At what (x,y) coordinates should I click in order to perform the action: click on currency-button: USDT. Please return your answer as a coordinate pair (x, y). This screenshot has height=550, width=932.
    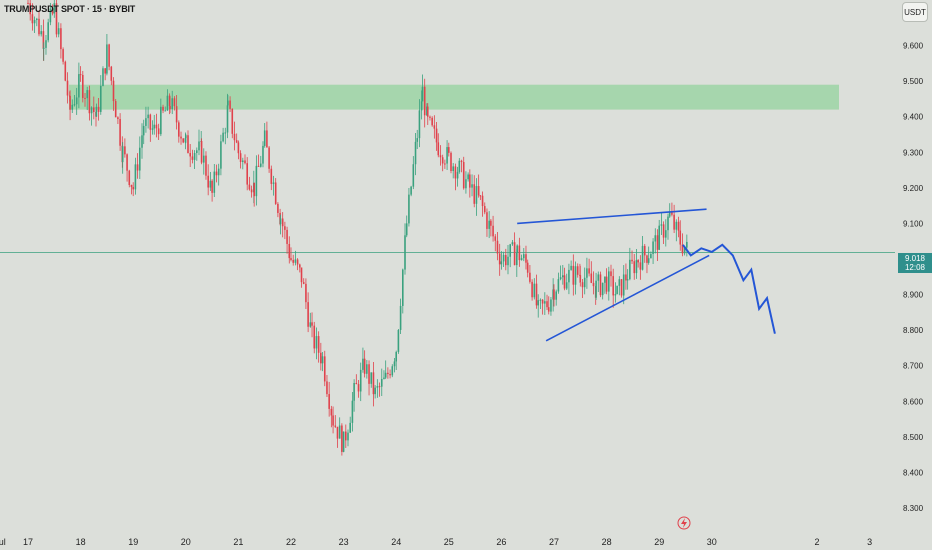
    Looking at the image, I should click on (915, 12).